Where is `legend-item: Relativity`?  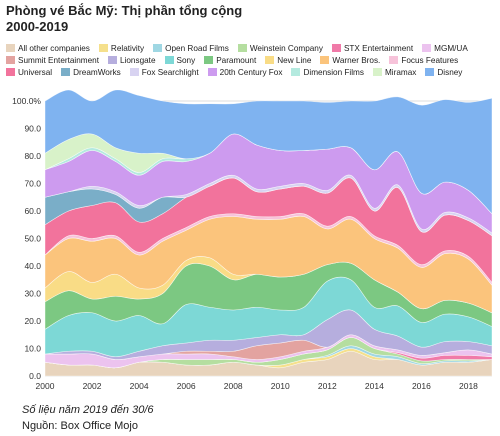
legend-item: Relativity is located at coordinates (121, 48).